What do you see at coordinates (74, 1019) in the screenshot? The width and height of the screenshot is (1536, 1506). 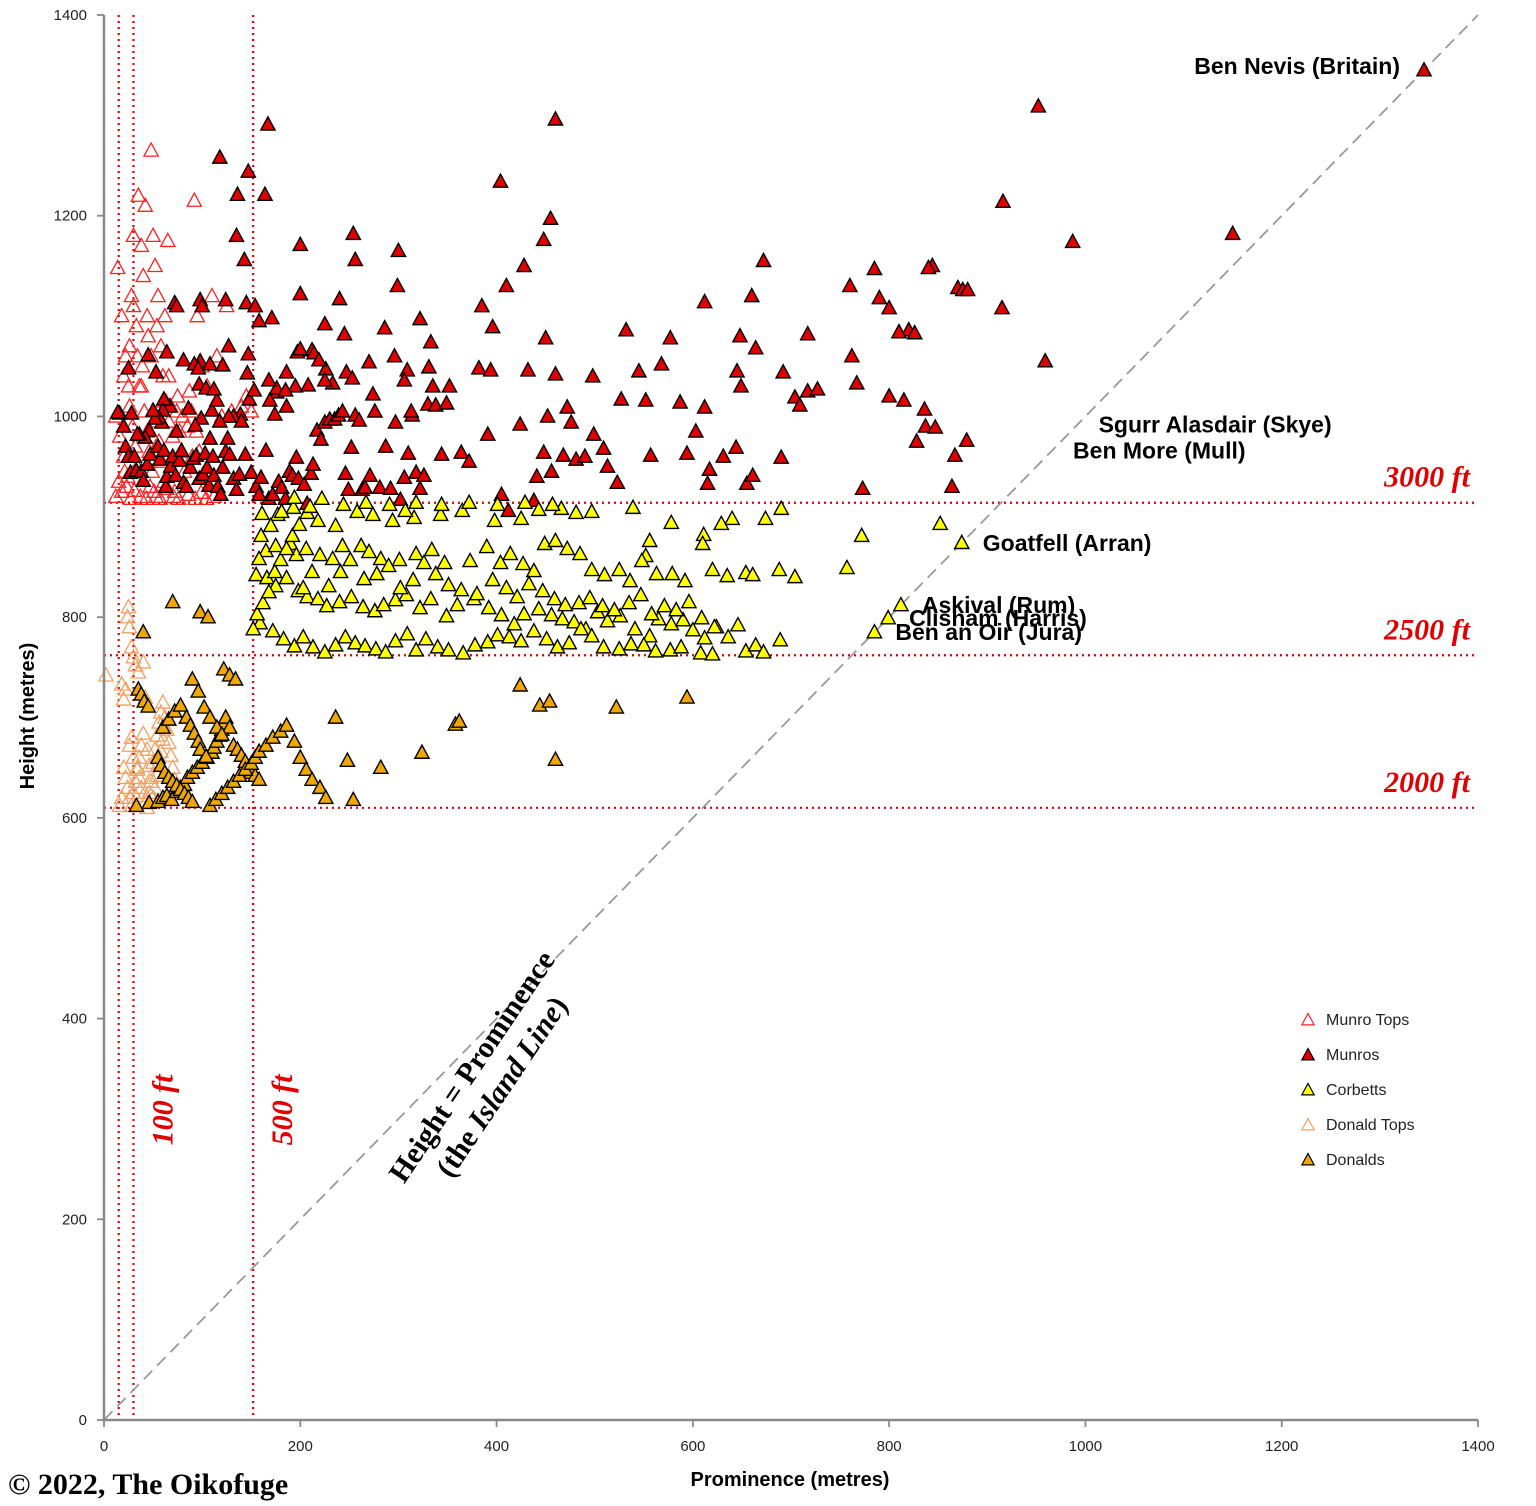 I see `y-tick-label: 400` at bounding box center [74, 1019].